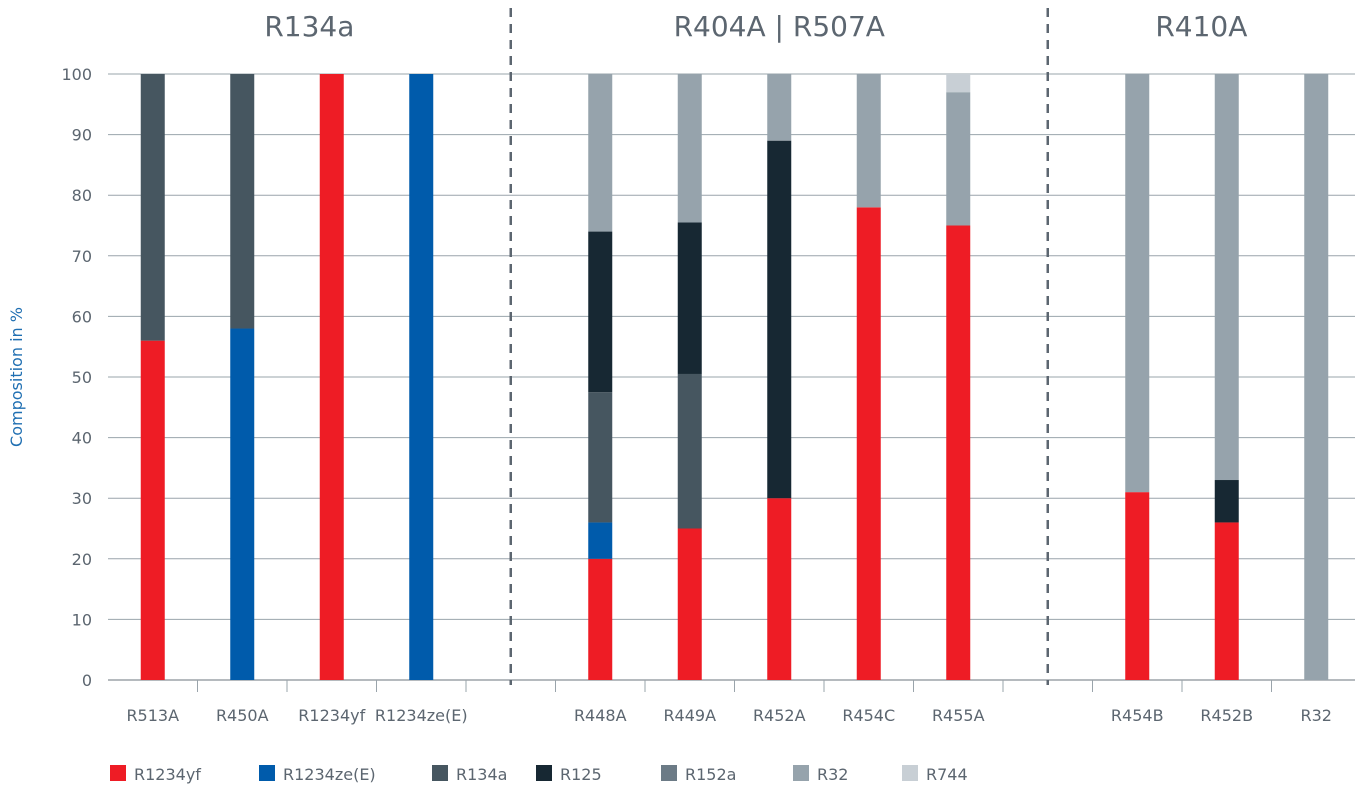 This screenshot has width=1367, height=790. Describe the element at coordinates (1226, 715) in the screenshot. I see `x-tick-label: R452B` at that location.